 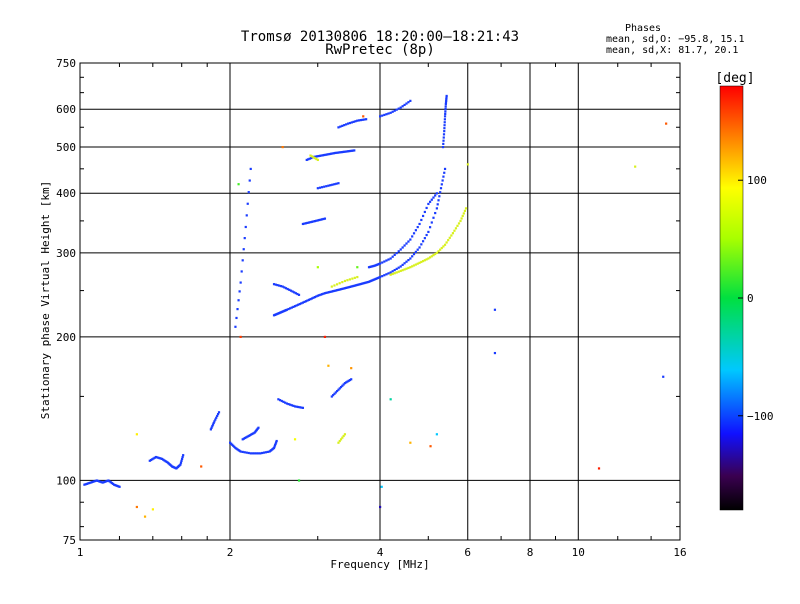 What do you see at coordinates (66, 337) in the screenshot?
I see `y-tick-label: 200` at bounding box center [66, 337].